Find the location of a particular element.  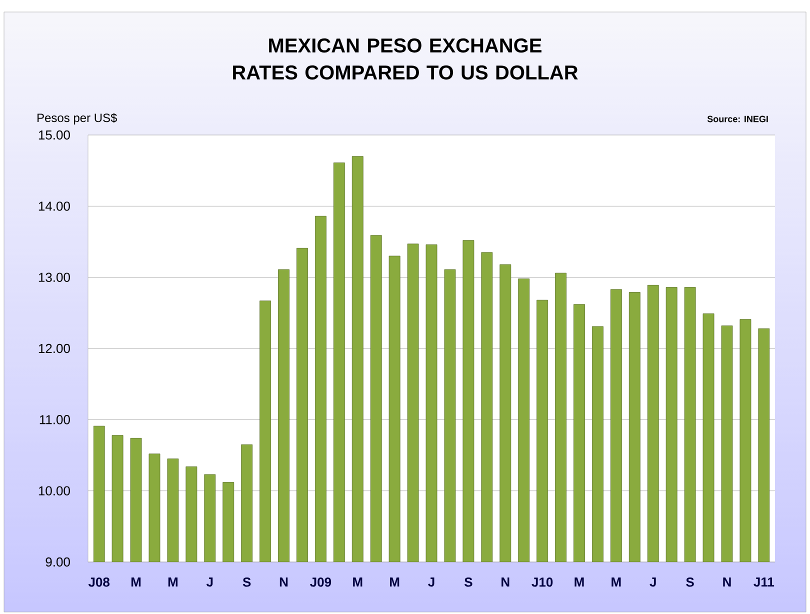

x-tick-label: J10 is located at coordinates (542, 582).